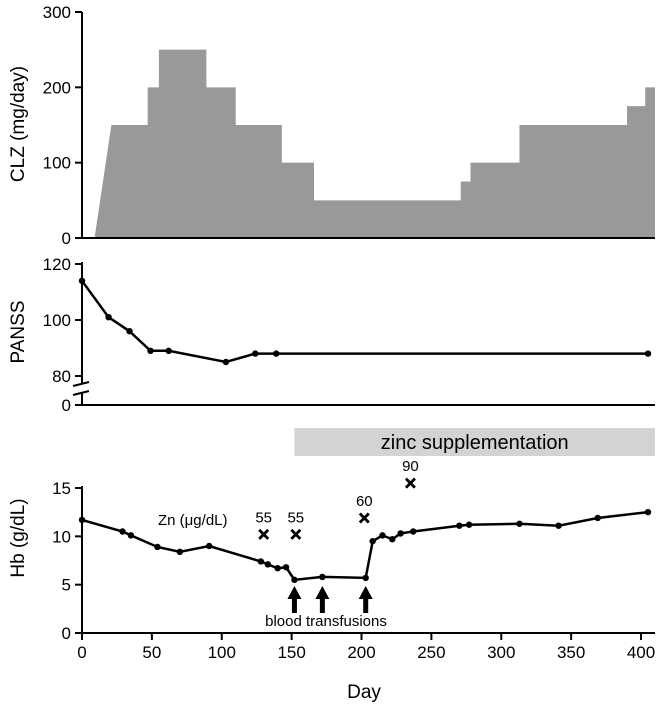 The image size is (661, 706). Describe the element at coordinates (364, 692) in the screenshot. I see `x-axis-label: Day` at that location.